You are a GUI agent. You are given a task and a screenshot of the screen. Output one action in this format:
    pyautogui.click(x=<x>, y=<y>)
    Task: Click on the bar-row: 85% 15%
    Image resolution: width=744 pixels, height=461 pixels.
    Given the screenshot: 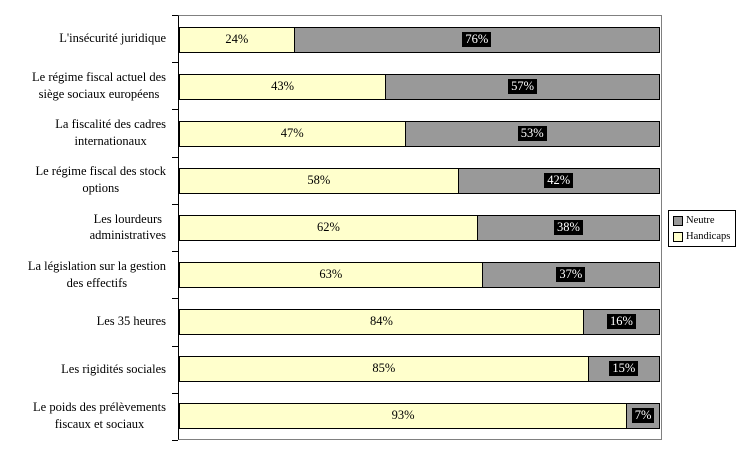 What is the action you would take?
    pyautogui.click(x=420, y=368)
    